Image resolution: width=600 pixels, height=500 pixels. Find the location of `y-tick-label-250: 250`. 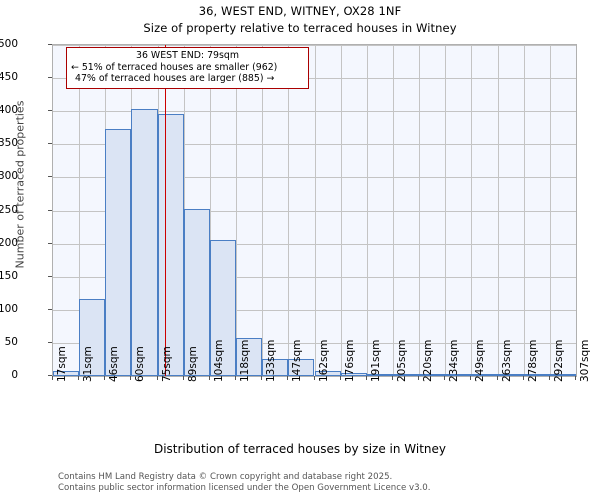

y-tick-label-250: 250 is located at coordinates (9, 209).